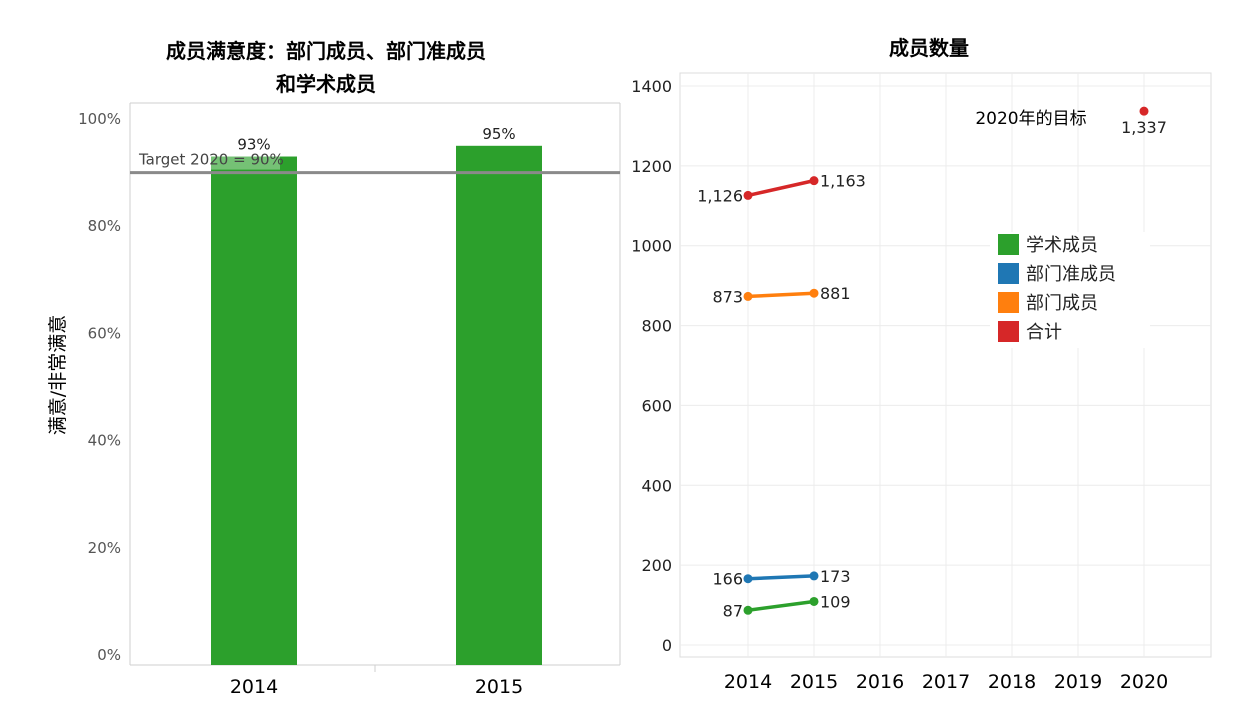 The image size is (1247, 728). I want to click on point-label: 1,163, so click(843, 181).